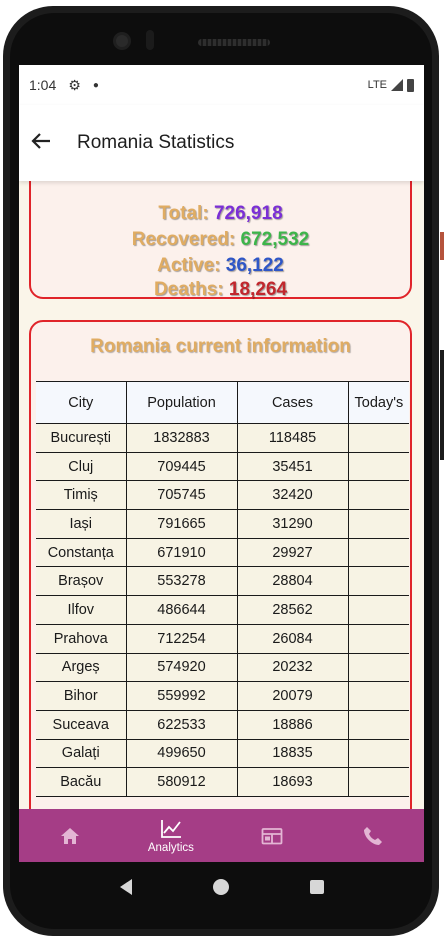 This screenshot has height=940, width=444. I want to click on table-cell: 553278, so click(181, 581).